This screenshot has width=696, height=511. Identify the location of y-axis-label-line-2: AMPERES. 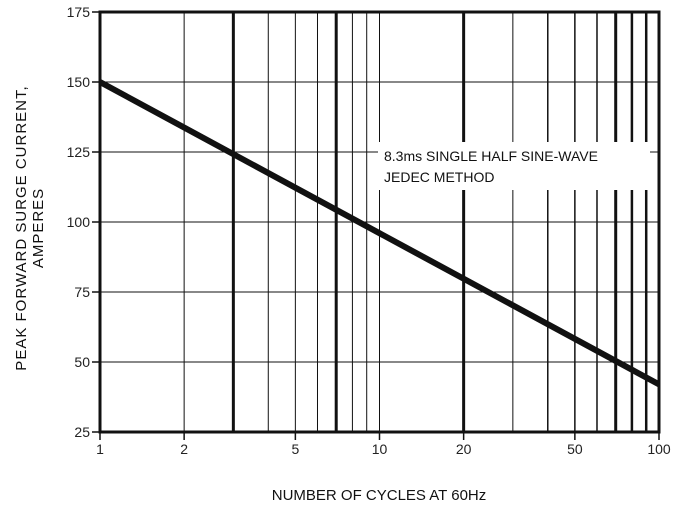
(38, 228).